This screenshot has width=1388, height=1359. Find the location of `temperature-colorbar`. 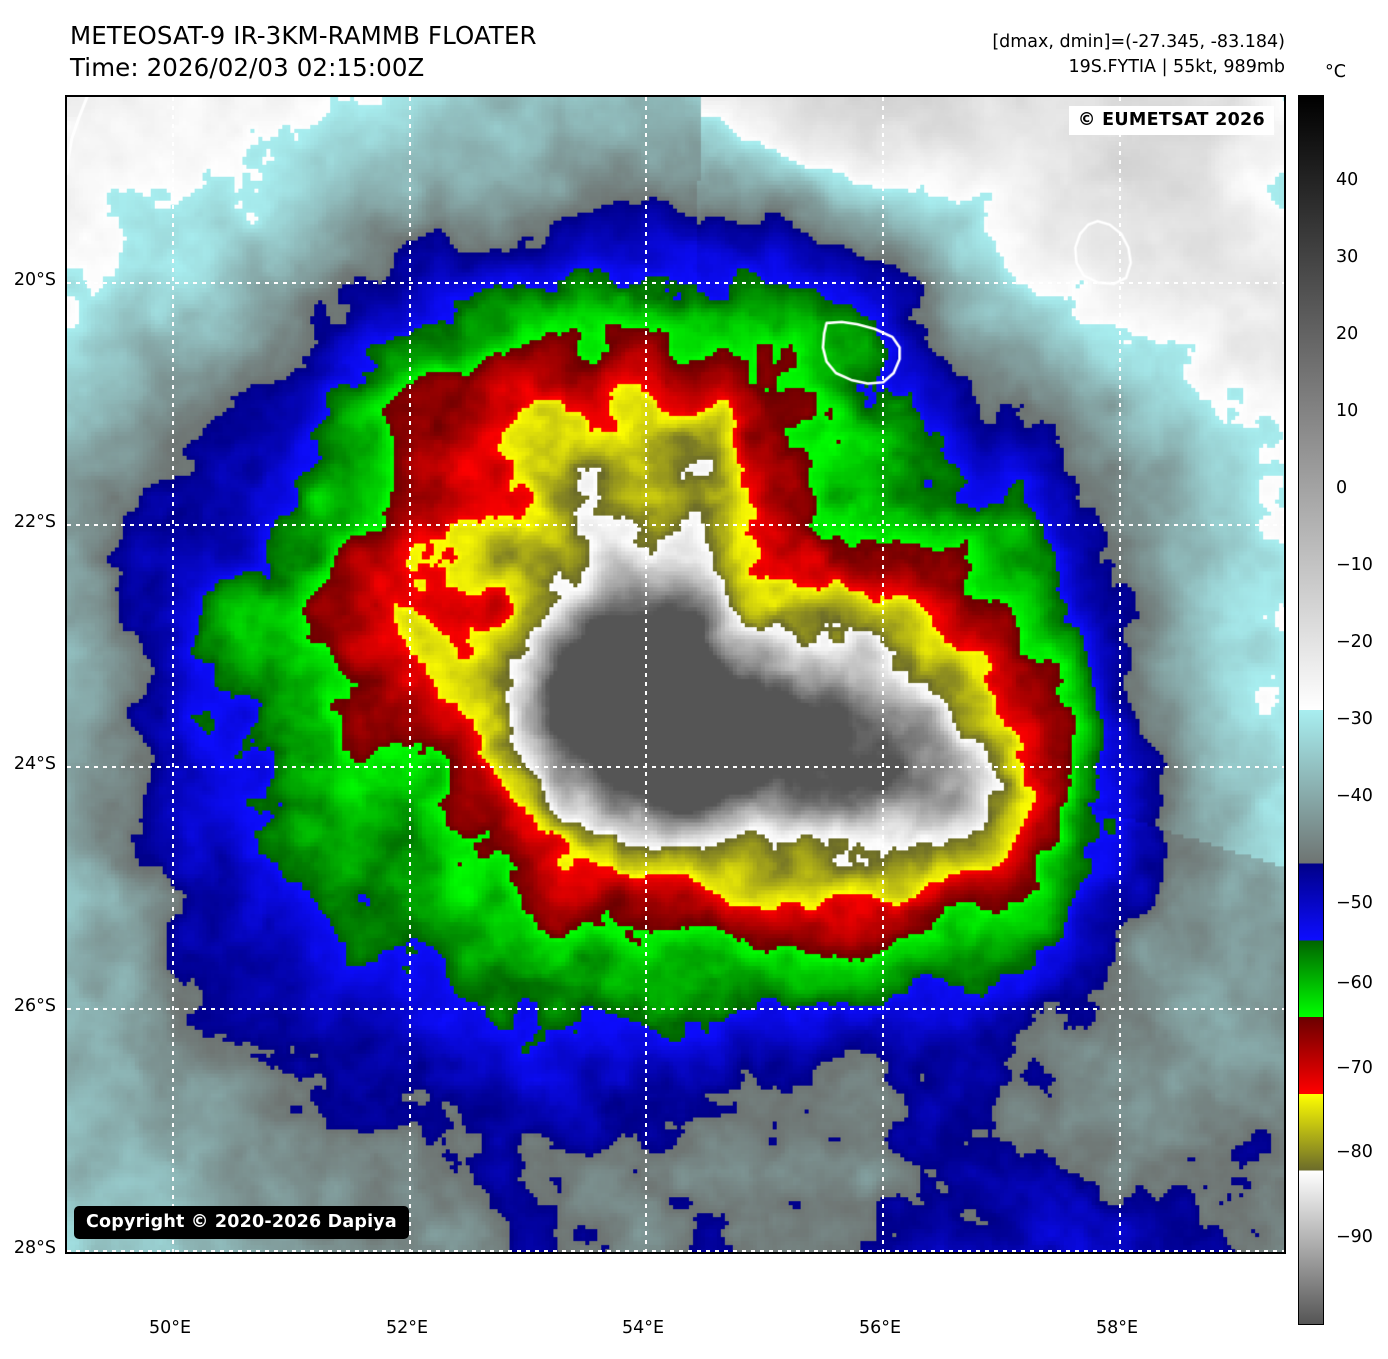

temperature-colorbar is located at coordinates (1311, 710).